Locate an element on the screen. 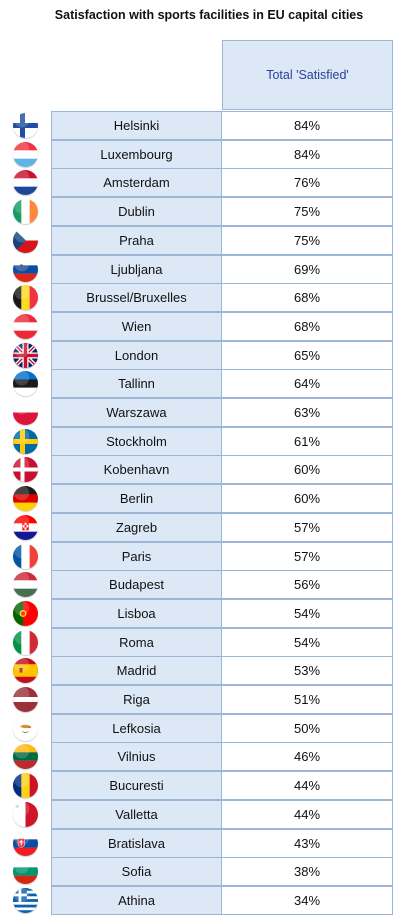  satisfied-value: 75% is located at coordinates (307, 240).